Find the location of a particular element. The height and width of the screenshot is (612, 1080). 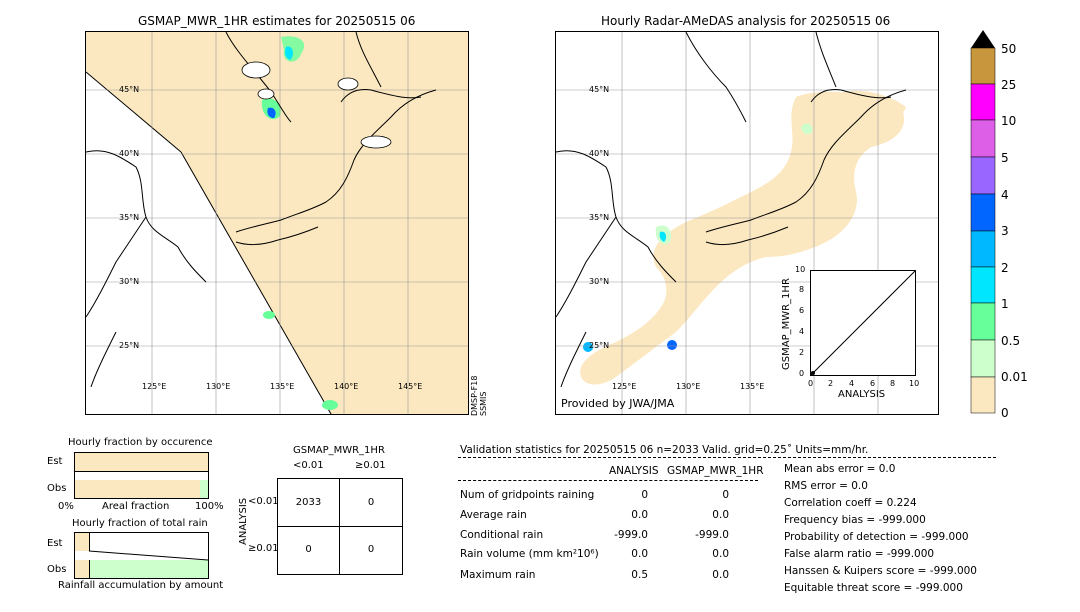

colorbar-label: 3 is located at coordinates (1005, 231).